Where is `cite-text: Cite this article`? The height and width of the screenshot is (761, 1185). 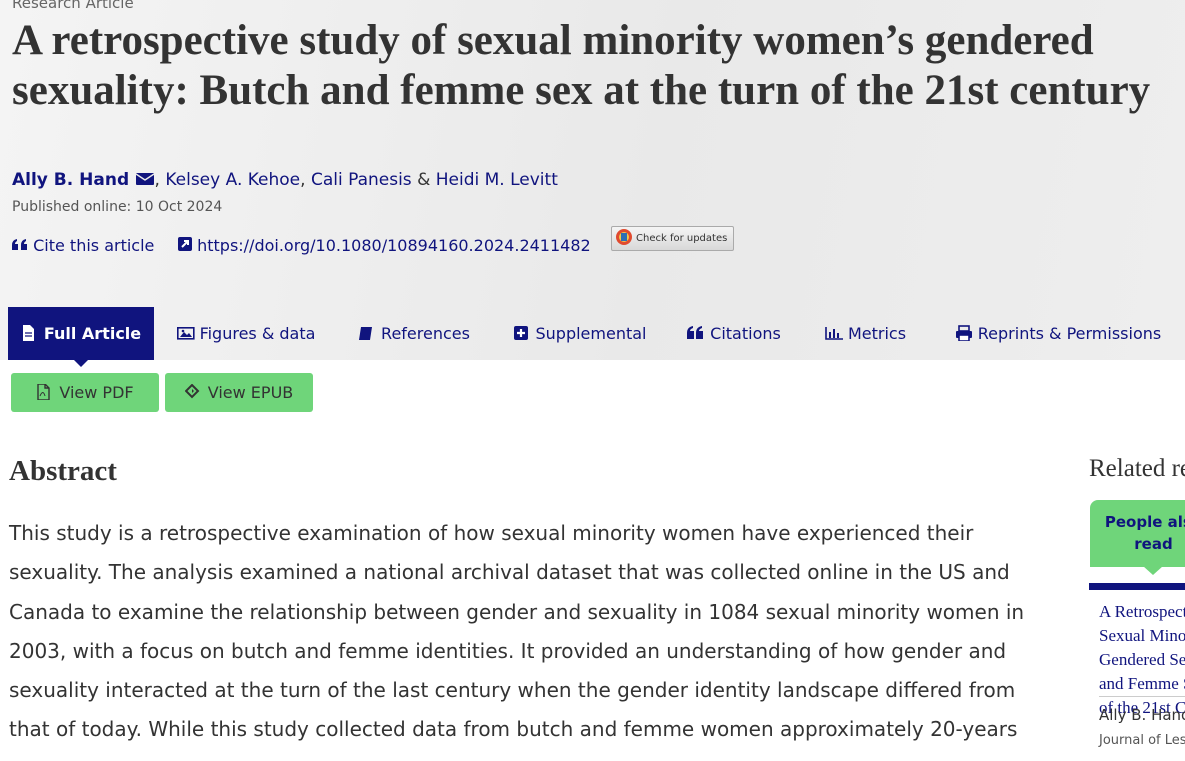 cite-text: Cite this article is located at coordinates (94, 245).